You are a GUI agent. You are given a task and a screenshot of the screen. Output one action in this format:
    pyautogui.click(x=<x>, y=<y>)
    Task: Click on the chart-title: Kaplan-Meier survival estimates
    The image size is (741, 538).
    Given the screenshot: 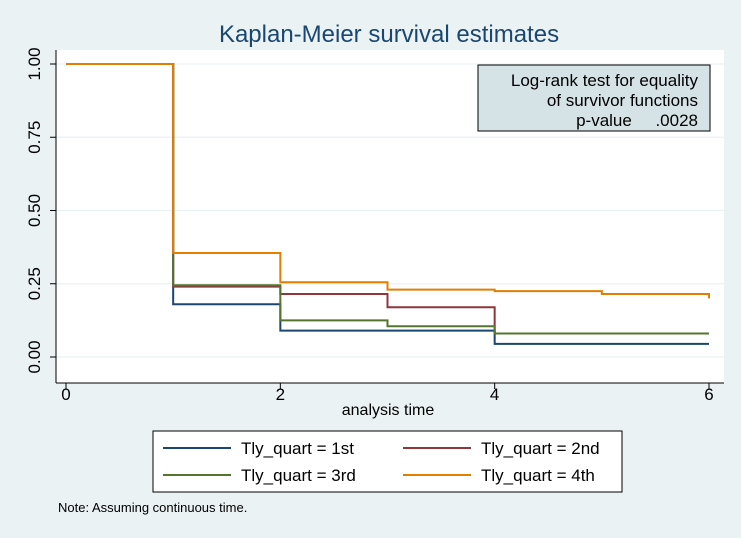 What is the action you would take?
    pyautogui.click(x=389, y=34)
    